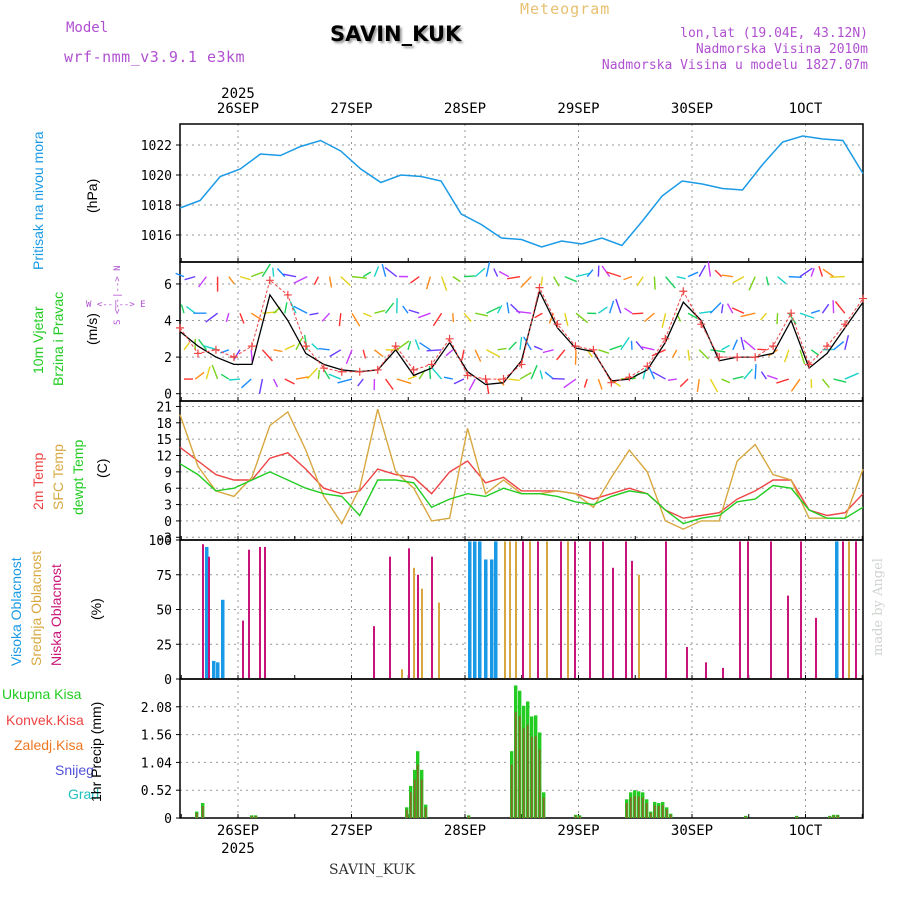  What do you see at coordinates (238, 849) in the screenshot?
I see `bottom-year-label: 2025` at bounding box center [238, 849].